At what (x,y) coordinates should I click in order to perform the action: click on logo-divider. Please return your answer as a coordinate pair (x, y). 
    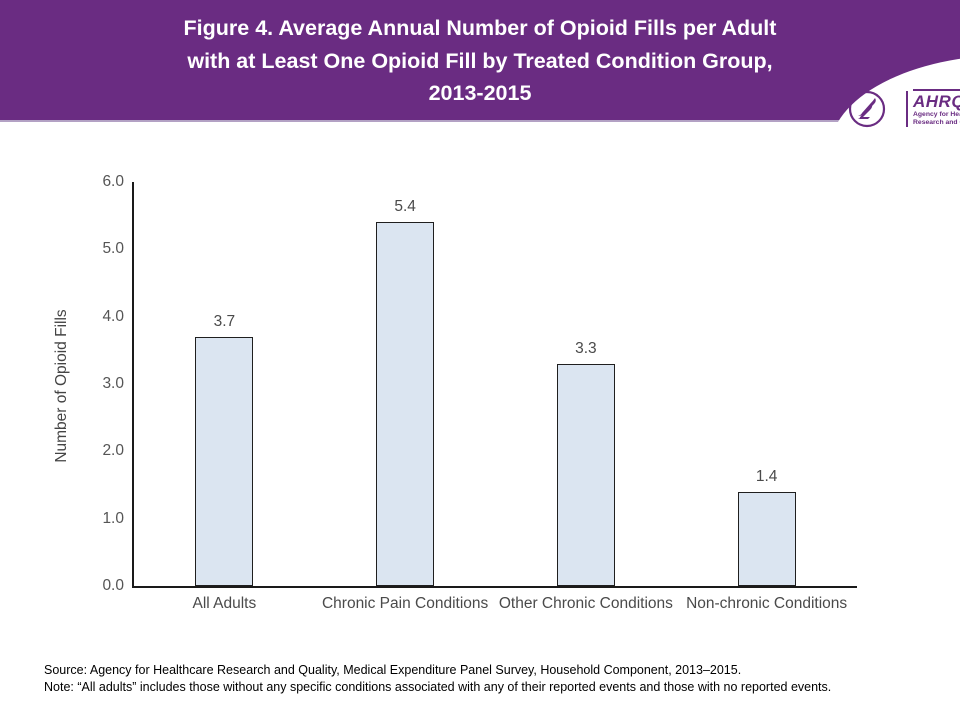
    Looking at the image, I should click on (907, 109).